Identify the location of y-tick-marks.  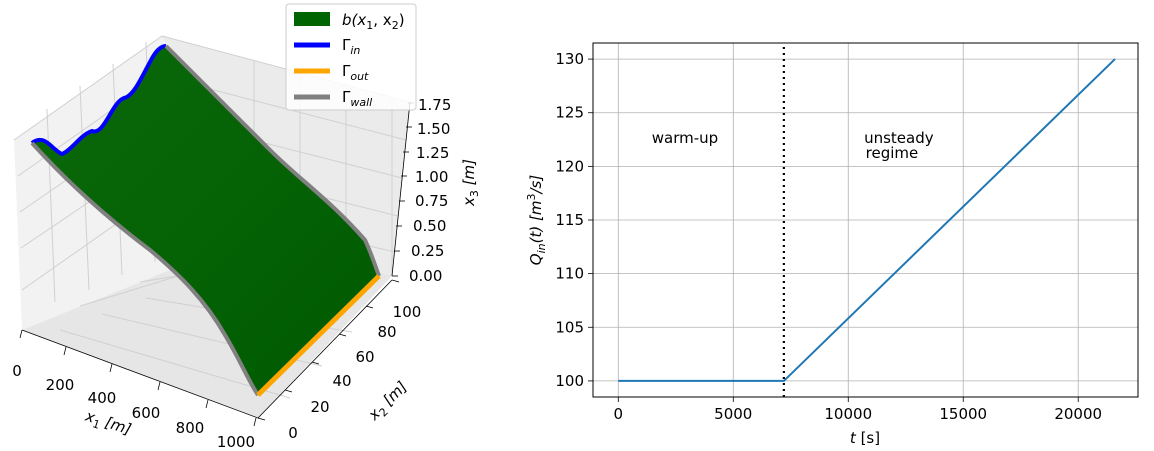
(328, 350).